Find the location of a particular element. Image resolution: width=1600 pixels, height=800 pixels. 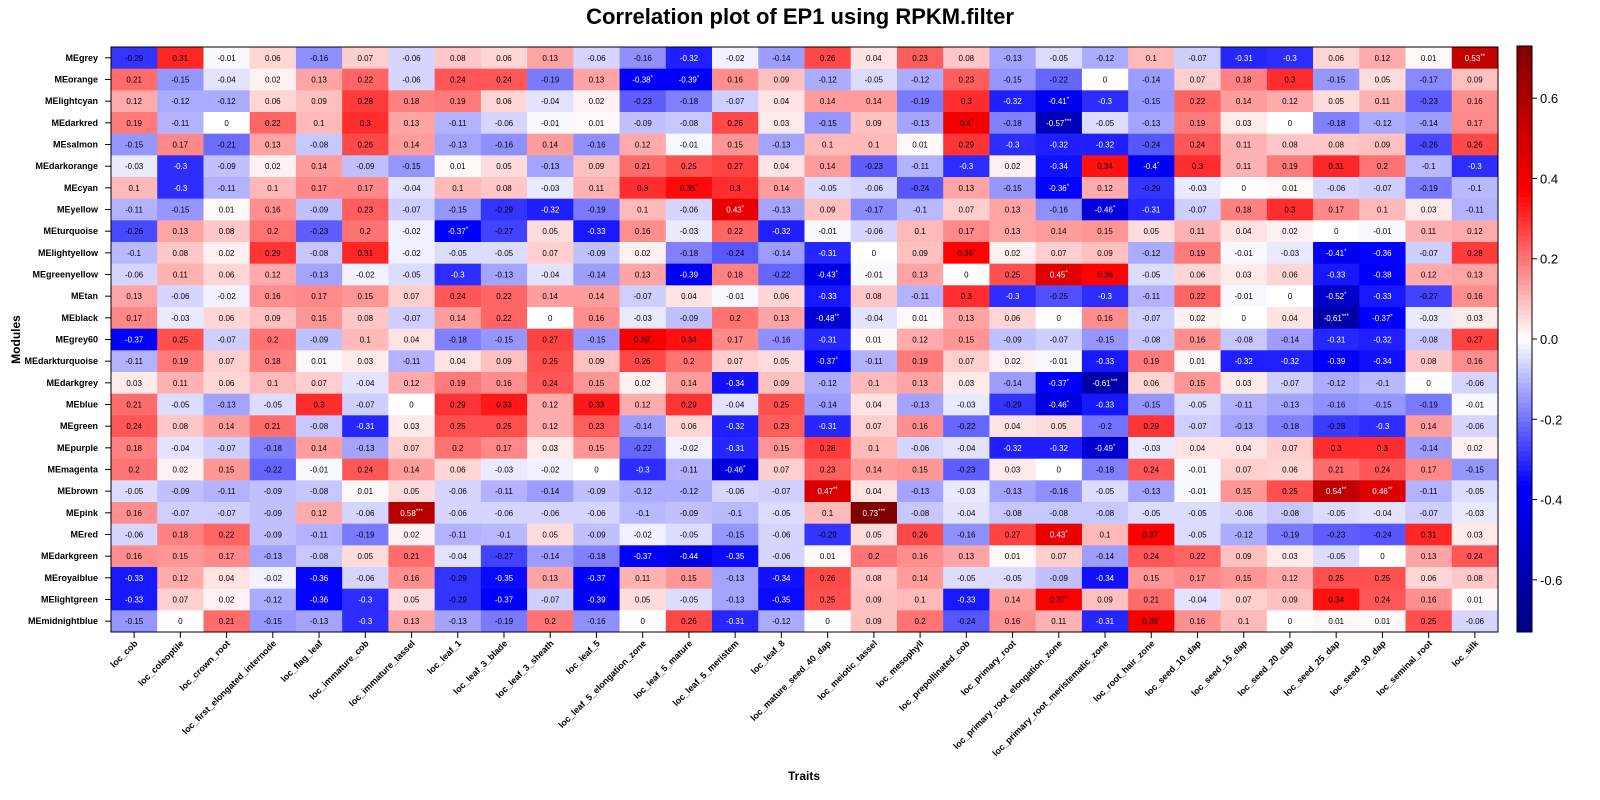

row-label: MEgrey is located at coordinates (81, 58).